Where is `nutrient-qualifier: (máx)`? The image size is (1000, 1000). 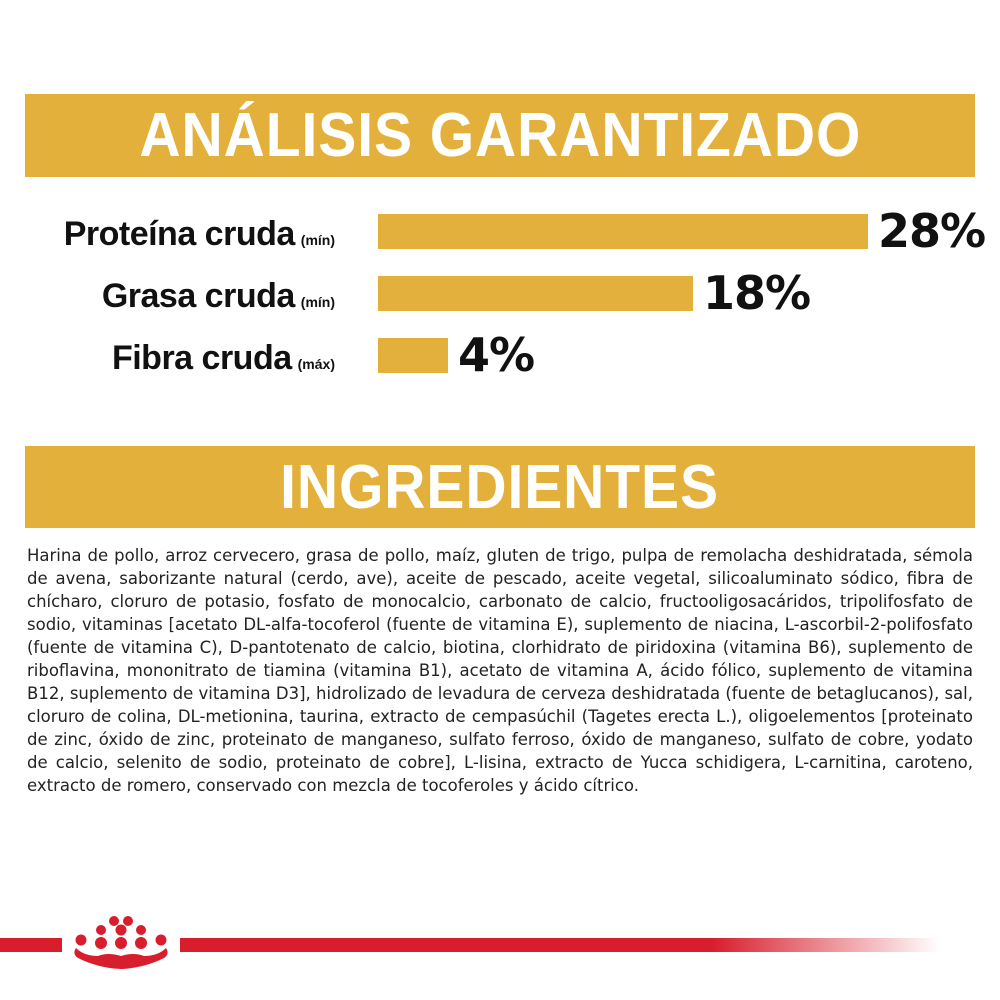
nutrient-qualifier: (máx) is located at coordinates (316, 364).